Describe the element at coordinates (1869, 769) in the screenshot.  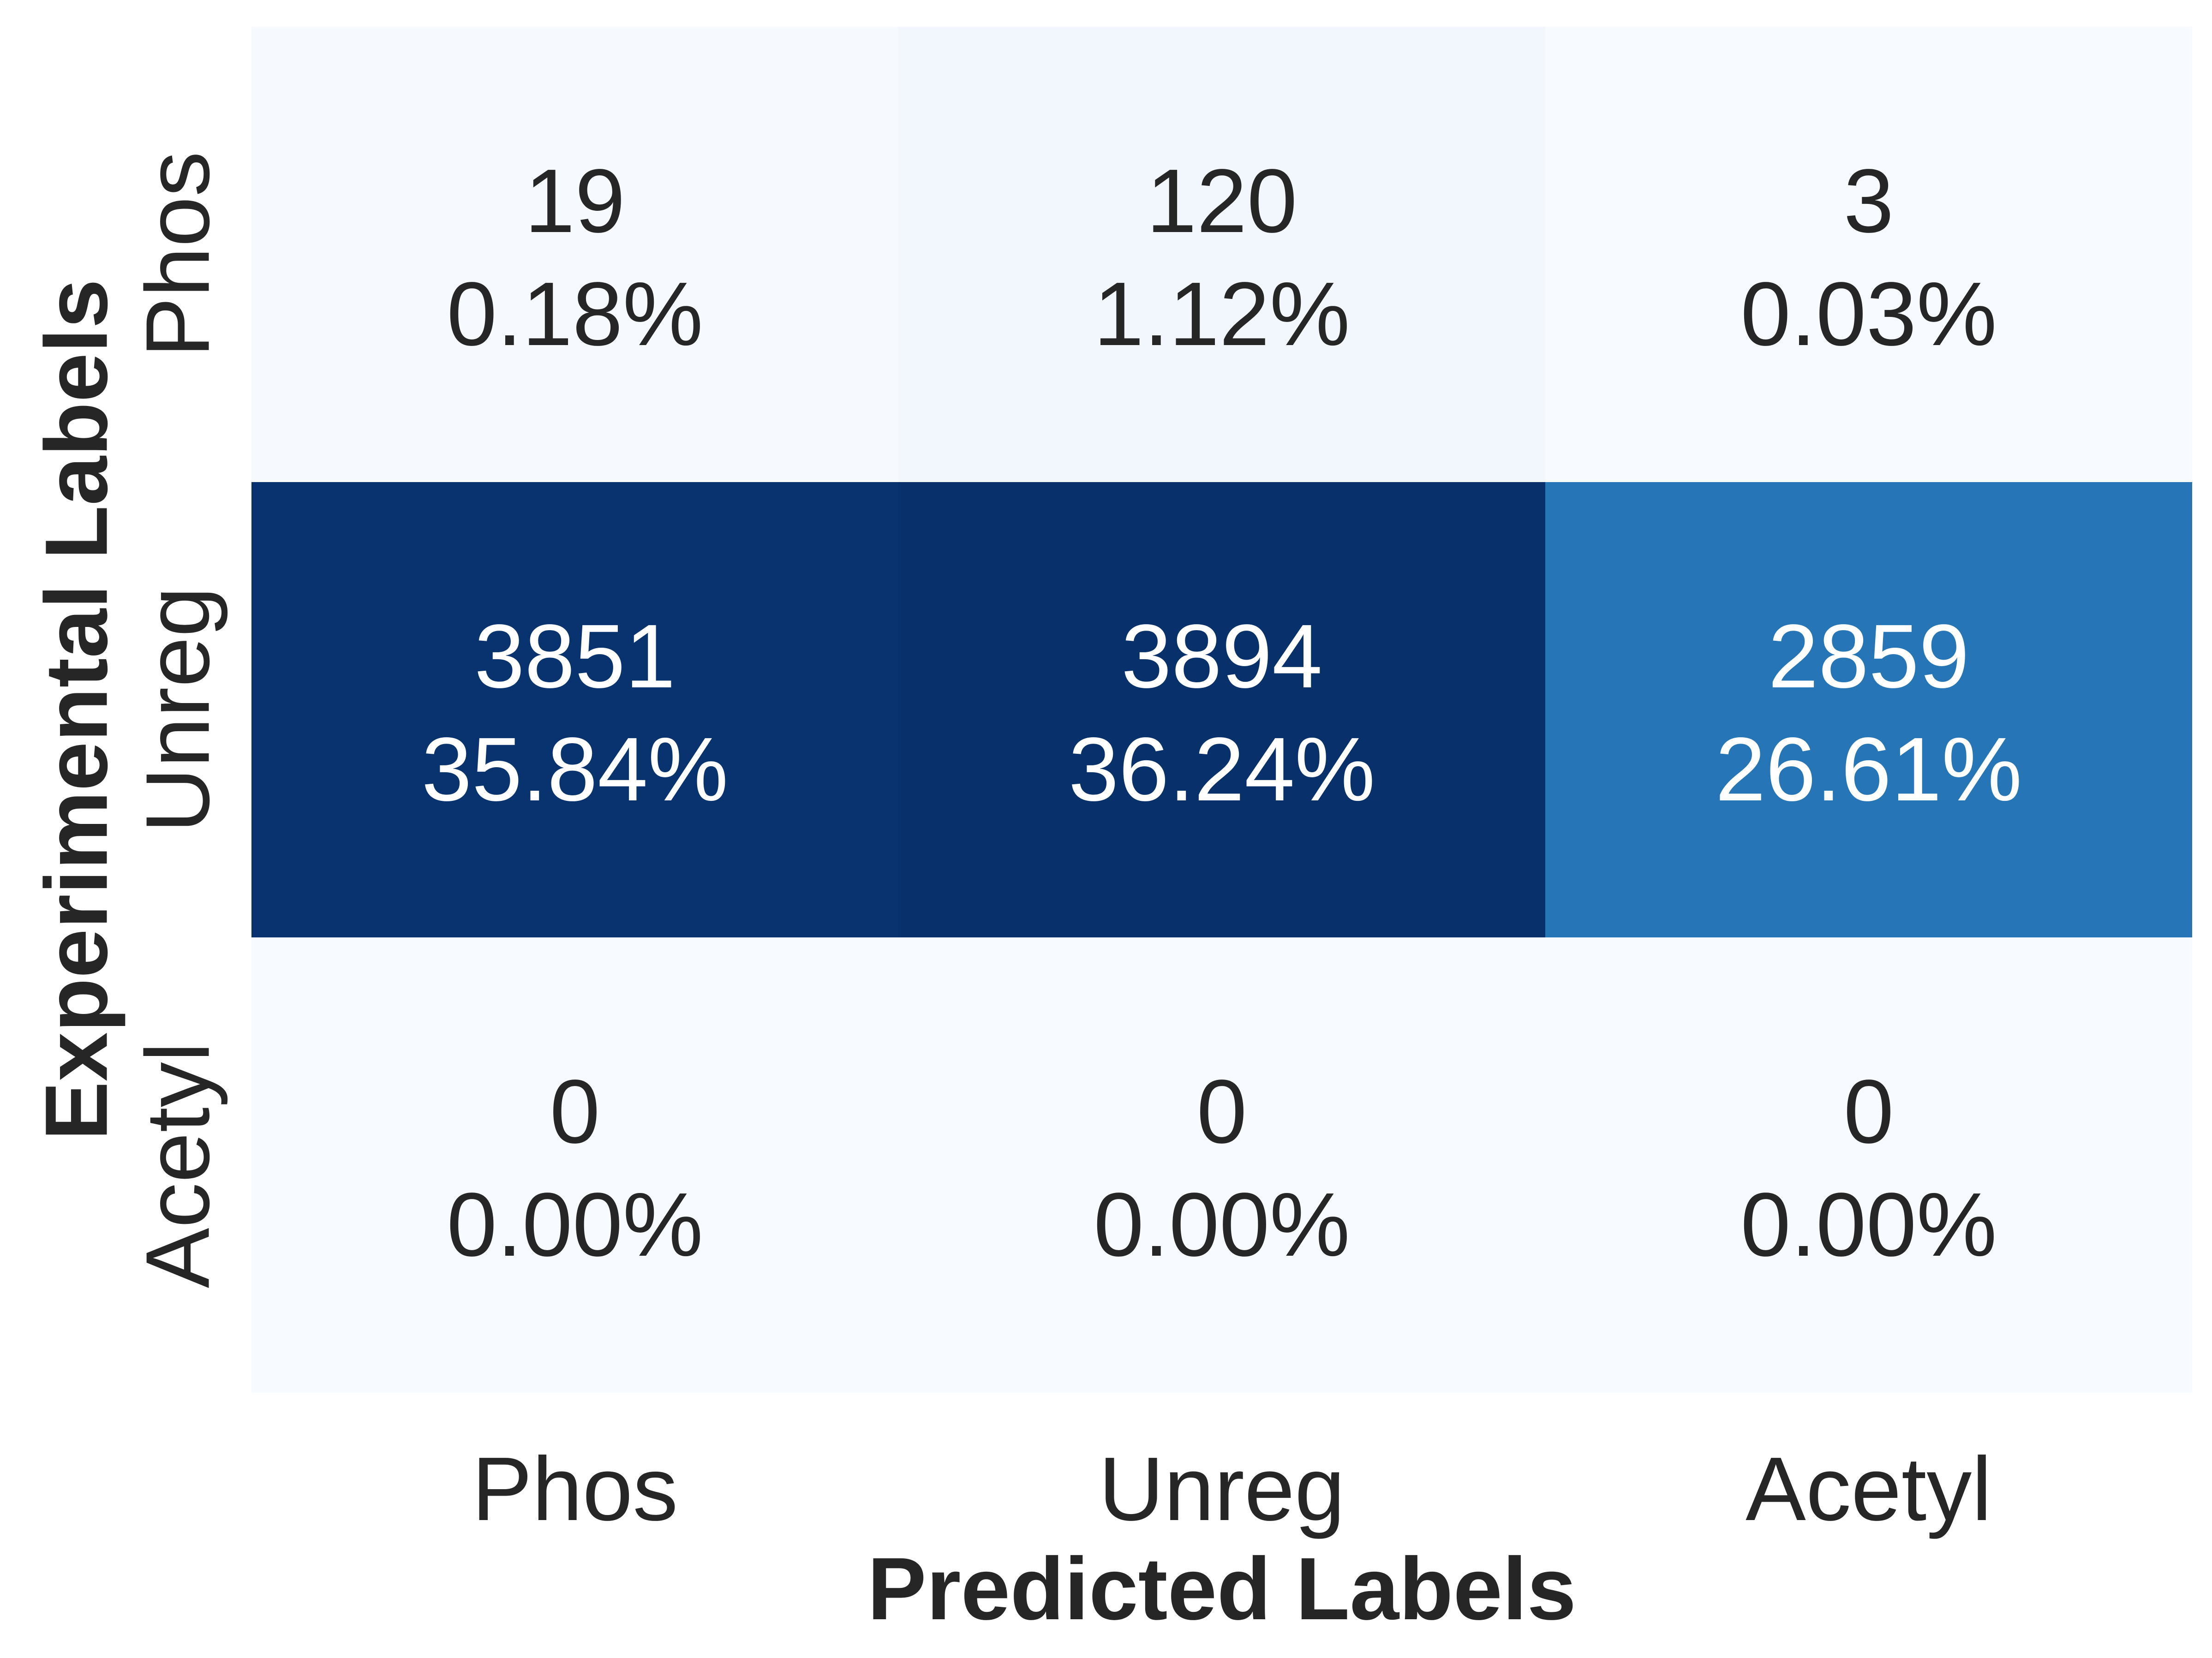
I see `cell-percentage-label: 26.61%` at that location.